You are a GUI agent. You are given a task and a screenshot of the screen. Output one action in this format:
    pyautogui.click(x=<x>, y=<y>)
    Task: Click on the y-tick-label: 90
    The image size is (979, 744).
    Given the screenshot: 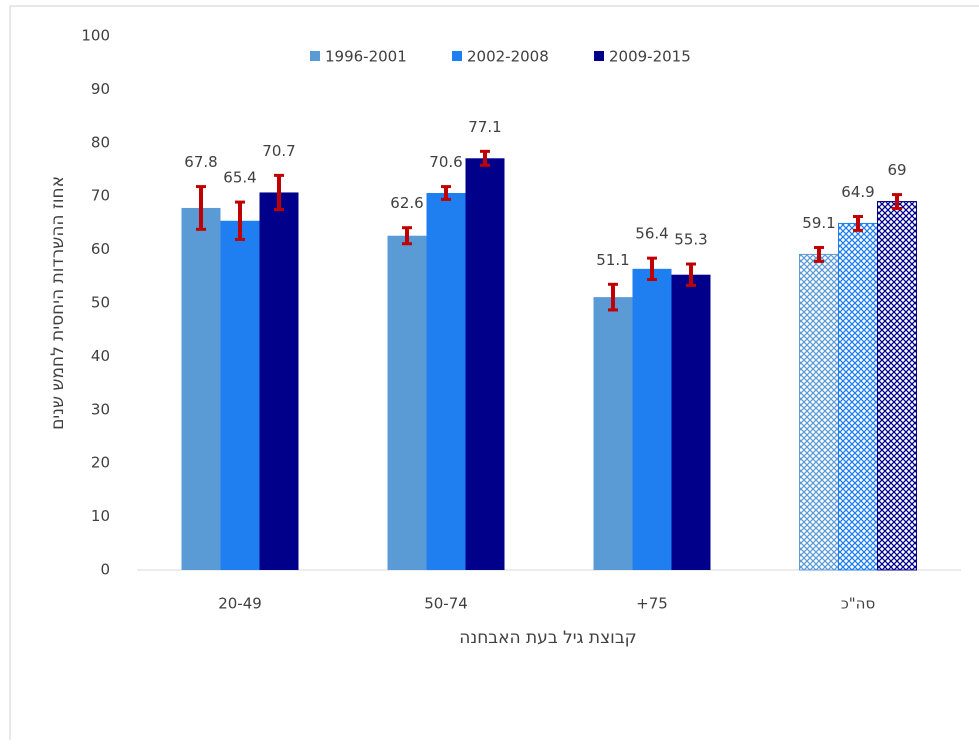 What is the action you would take?
    pyautogui.click(x=100, y=89)
    